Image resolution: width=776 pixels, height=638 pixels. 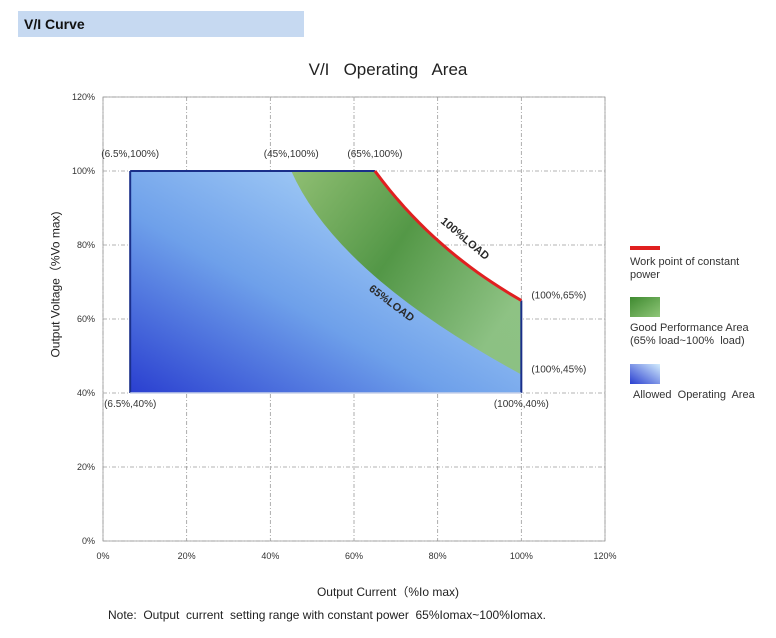 I want to click on x-tick-label: 0%, so click(x=102, y=556).